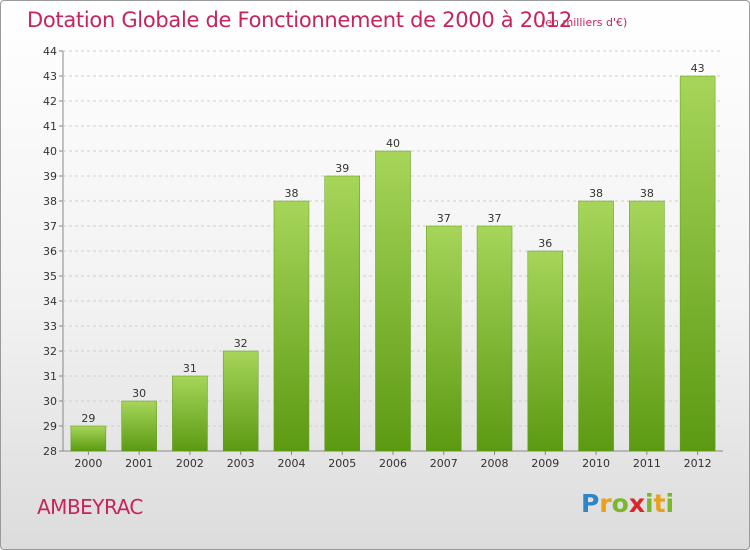 The width and height of the screenshot is (750, 550). Describe the element at coordinates (342, 168) in the screenshot. I see `bar-value-label: 39` at that location.